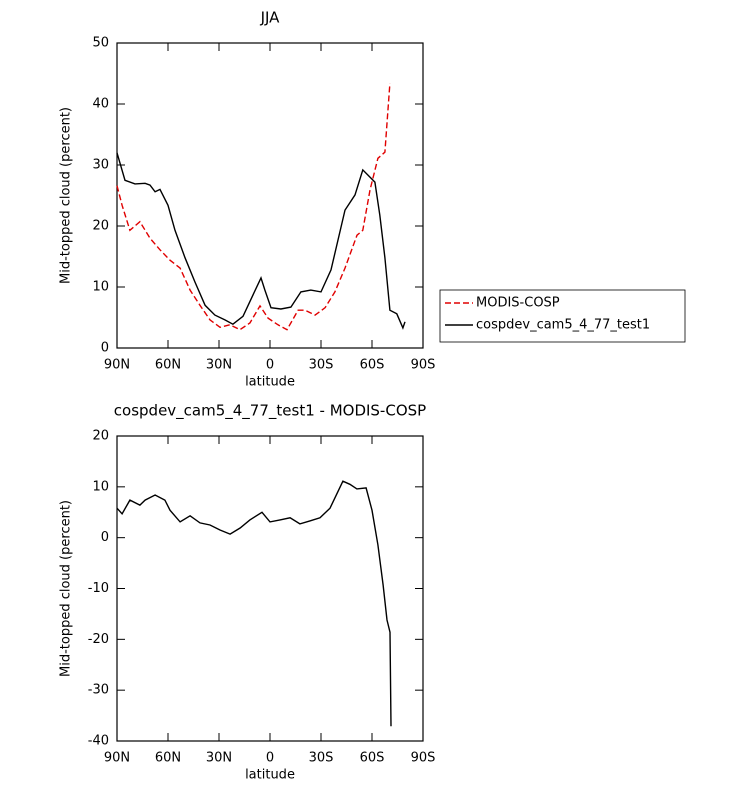 This screenshot has width=733, height=795. I want to click on y-tick-label: 40, so click(100, 104).